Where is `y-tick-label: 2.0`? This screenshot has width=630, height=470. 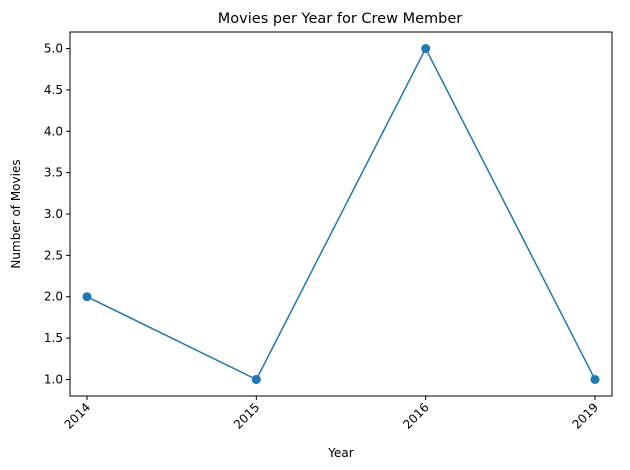 y-tick-label: 2.0 is located at coordinates (53, 297).